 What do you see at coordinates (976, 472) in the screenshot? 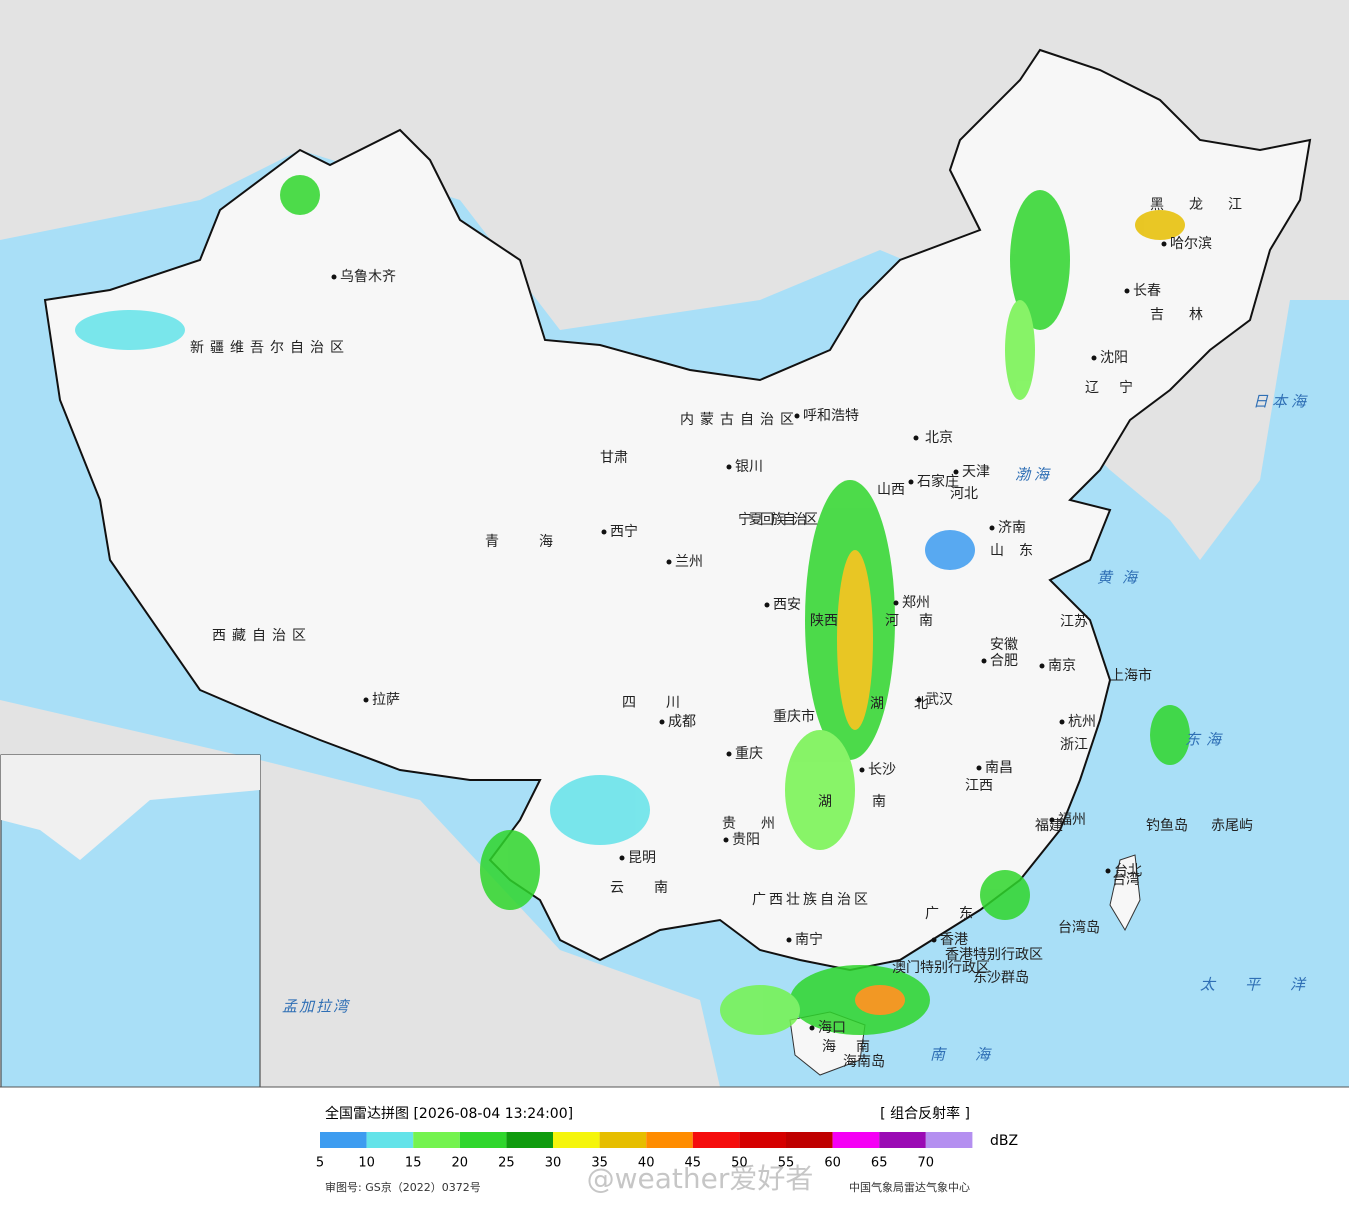
I see `place-label: 天津` at bounding box center [976, 472].